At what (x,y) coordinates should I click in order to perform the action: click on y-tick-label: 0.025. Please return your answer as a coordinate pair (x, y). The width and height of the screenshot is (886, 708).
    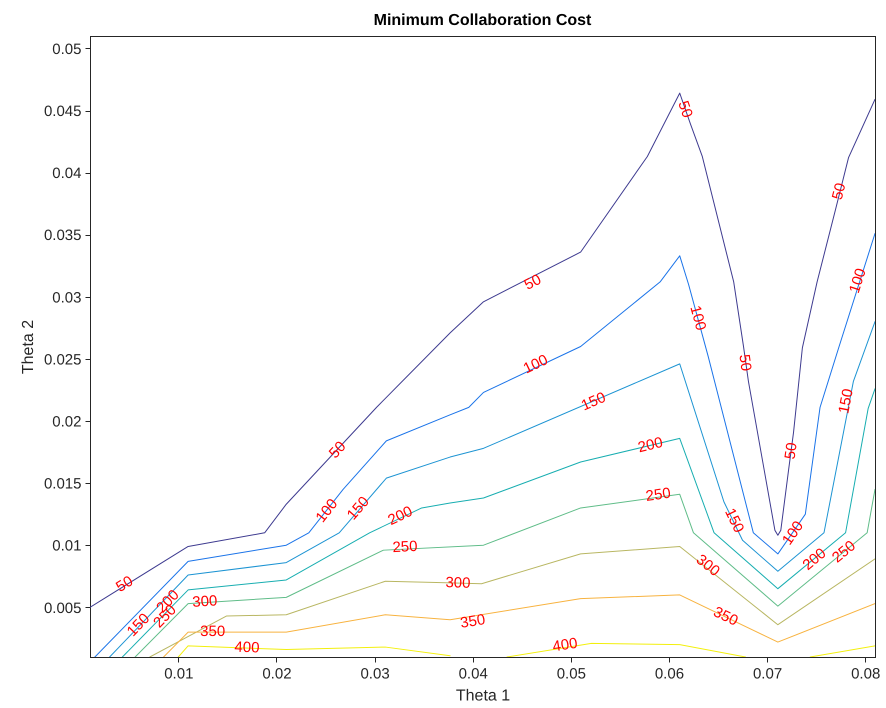
    Looking at the image, I should click on (63, 359).